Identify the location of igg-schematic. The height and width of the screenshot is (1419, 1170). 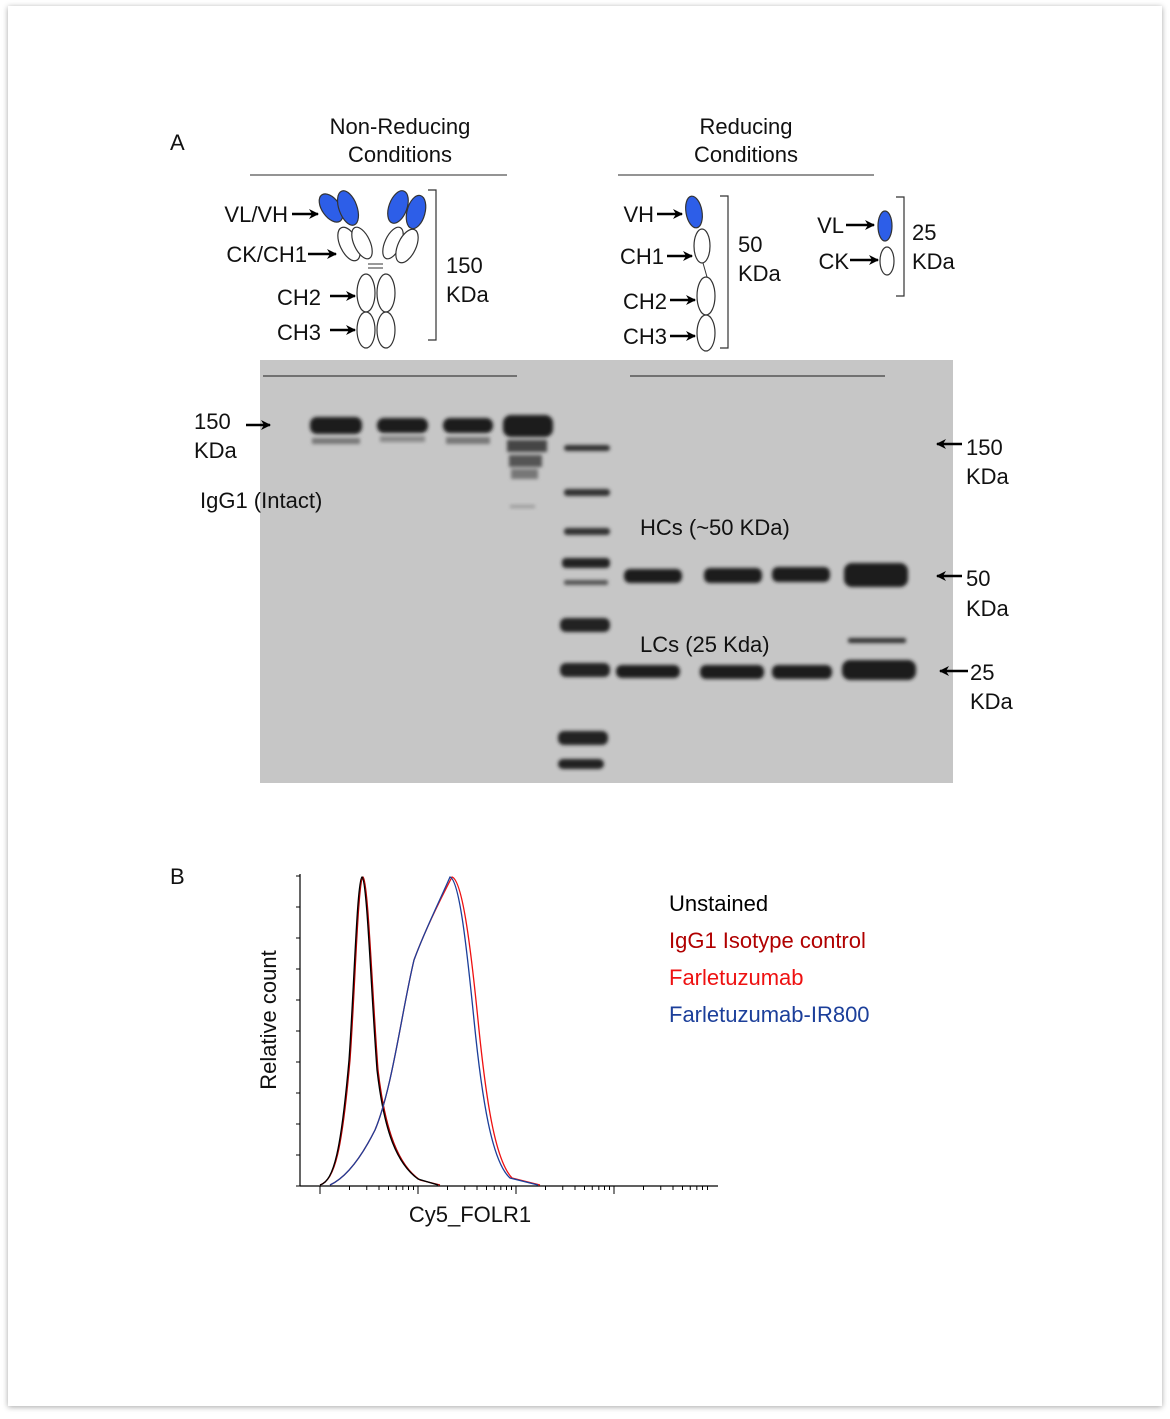
(364, 269).